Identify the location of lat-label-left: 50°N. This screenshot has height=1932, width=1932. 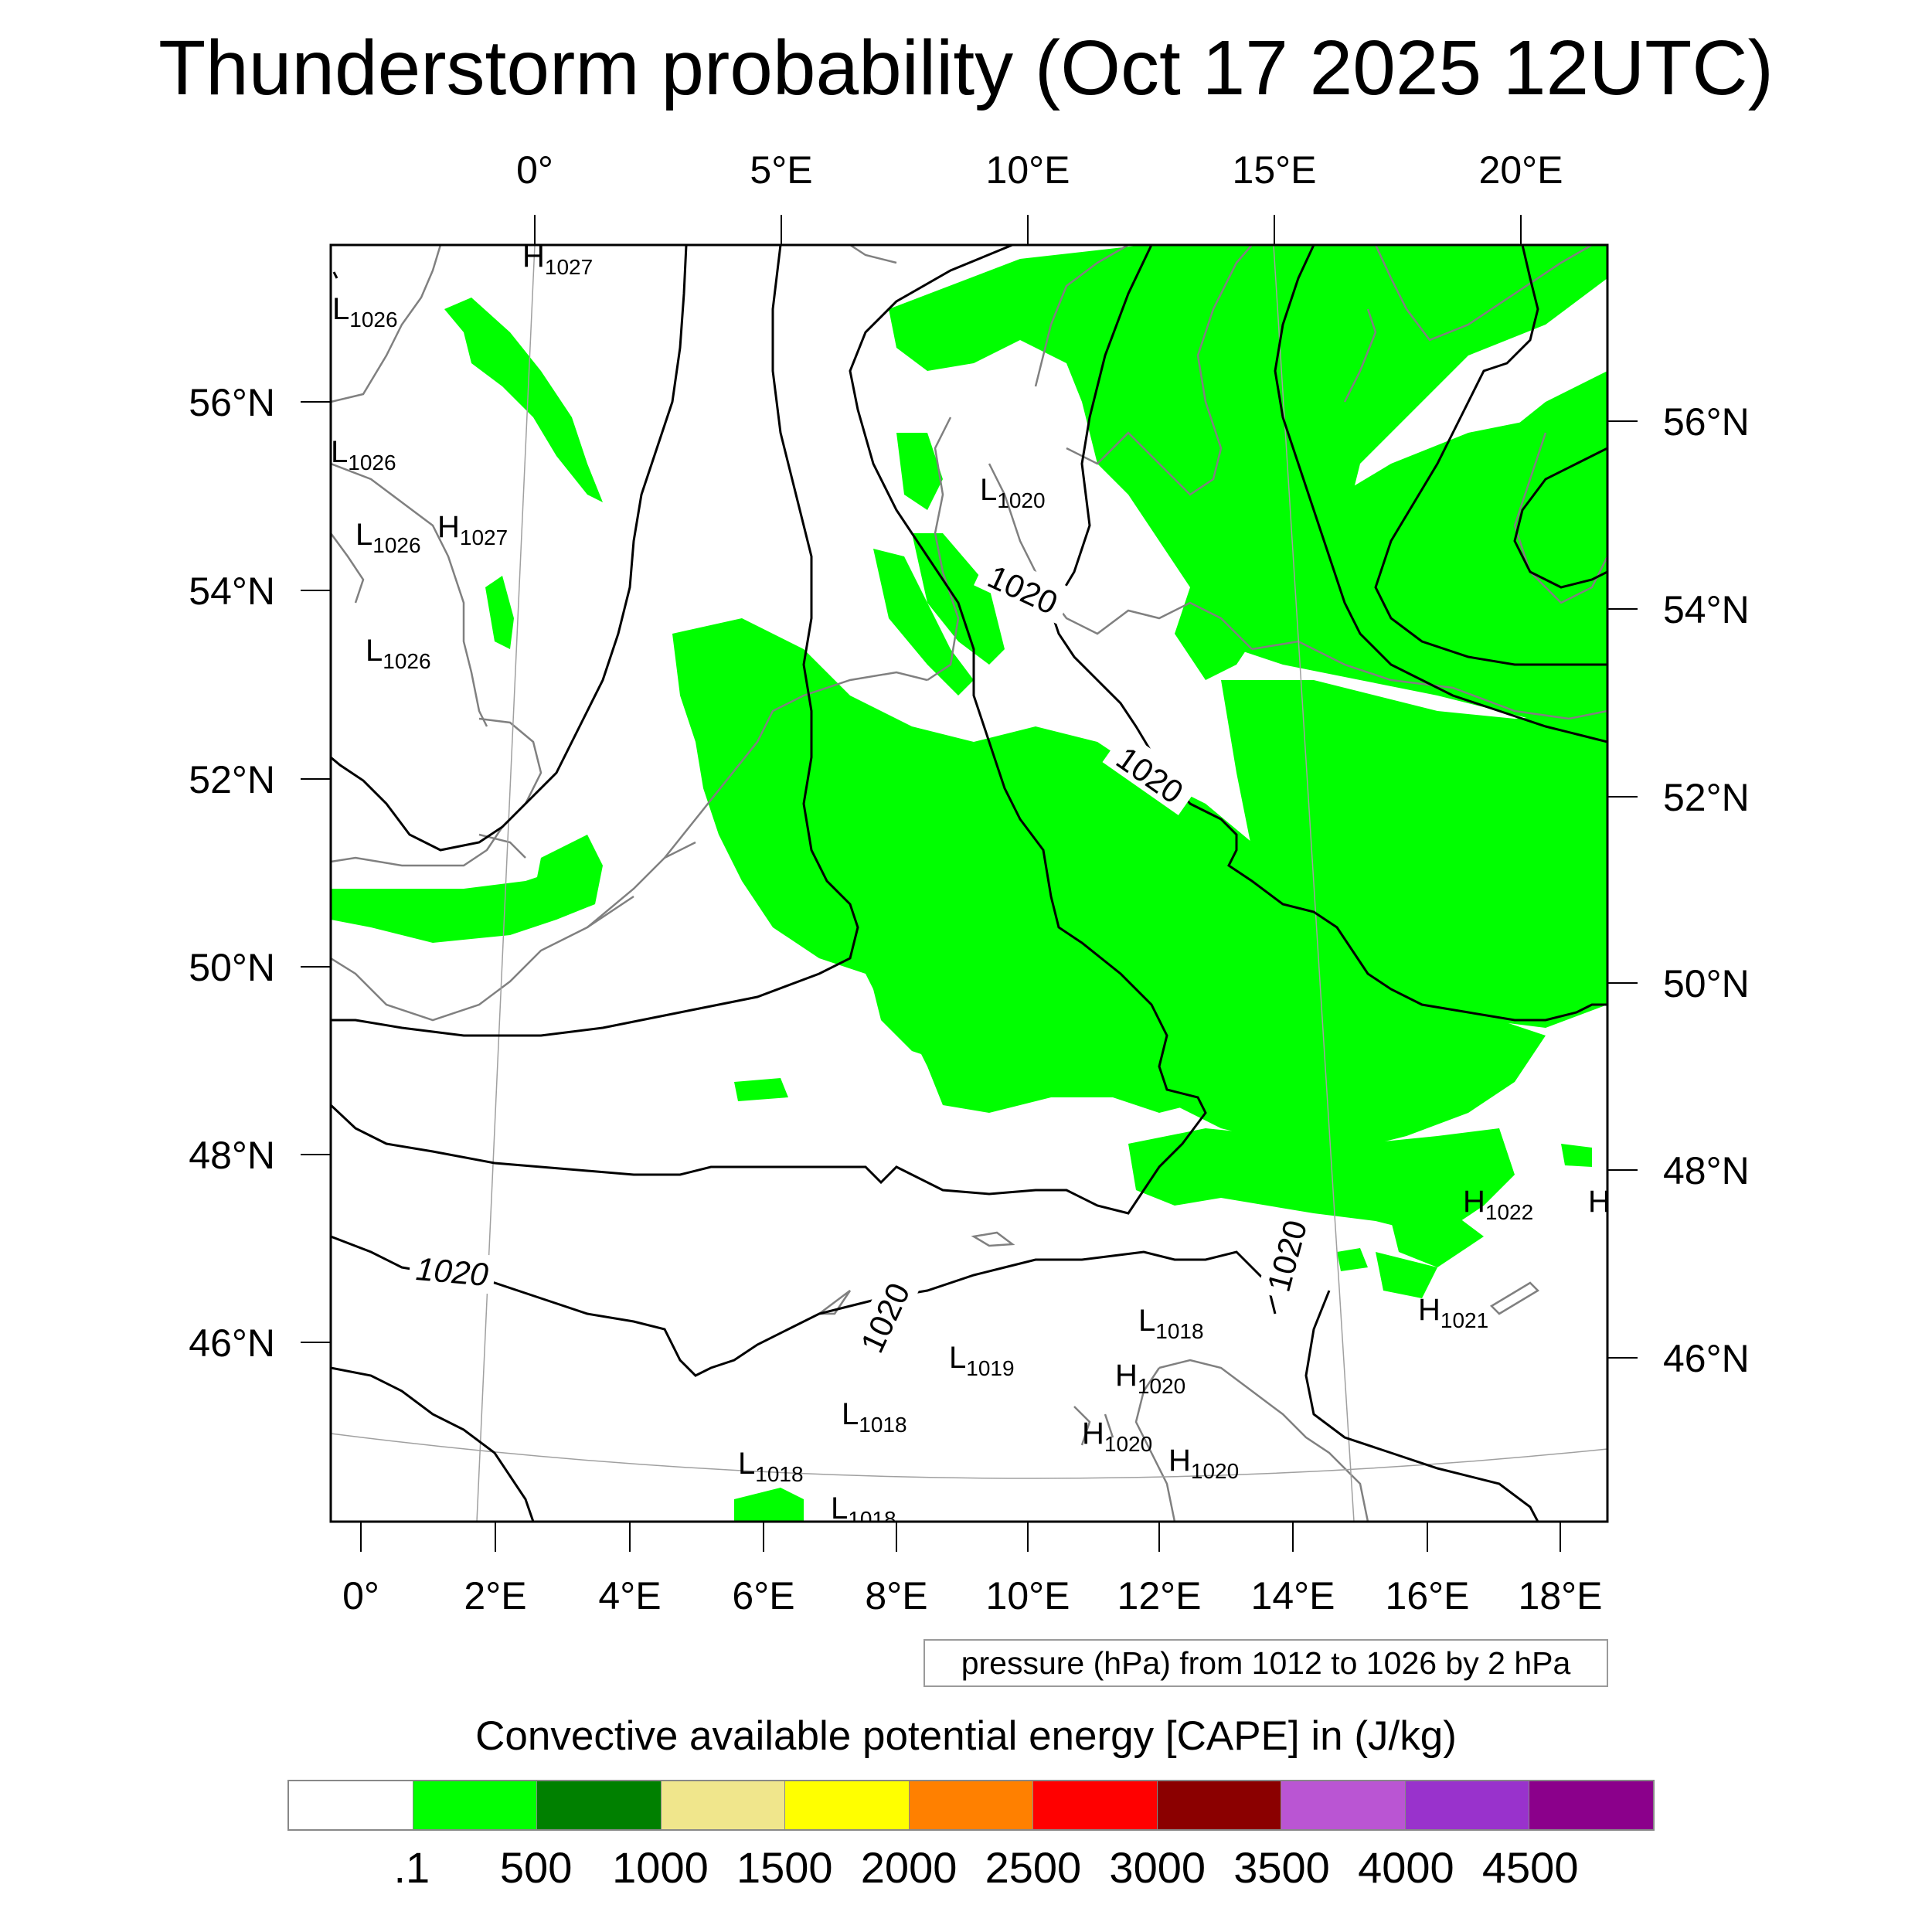
(232, 968).